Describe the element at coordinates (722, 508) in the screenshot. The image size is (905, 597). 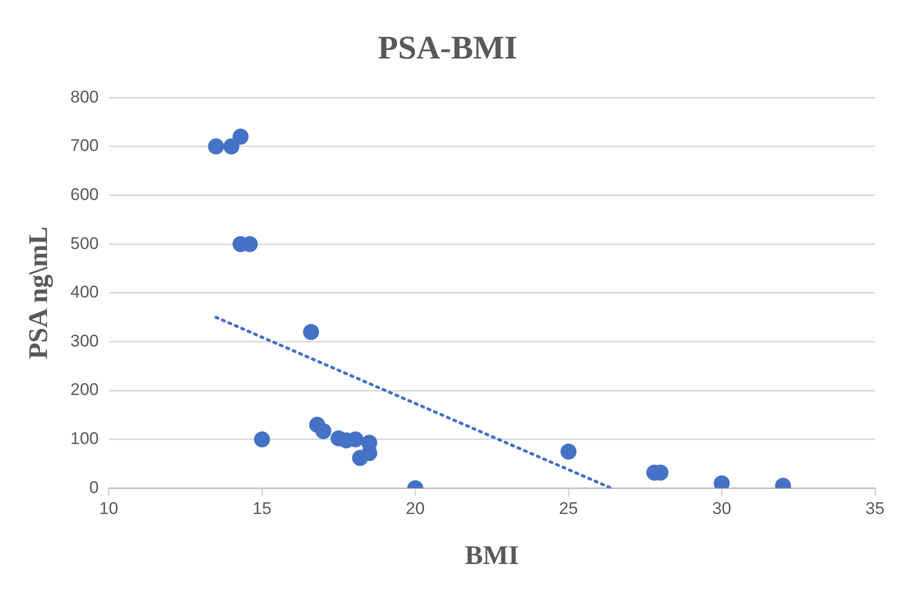
I see `x-tick-label: 30` at that location.